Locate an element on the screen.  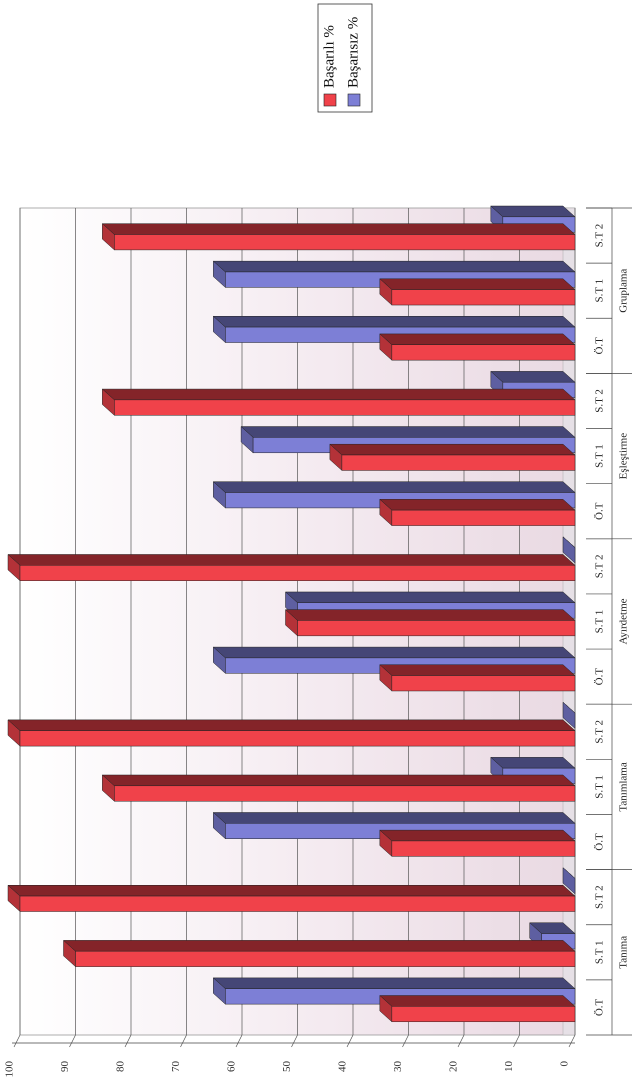
category-label-2-2: S.T 2 is located at coordinates (600, 567).